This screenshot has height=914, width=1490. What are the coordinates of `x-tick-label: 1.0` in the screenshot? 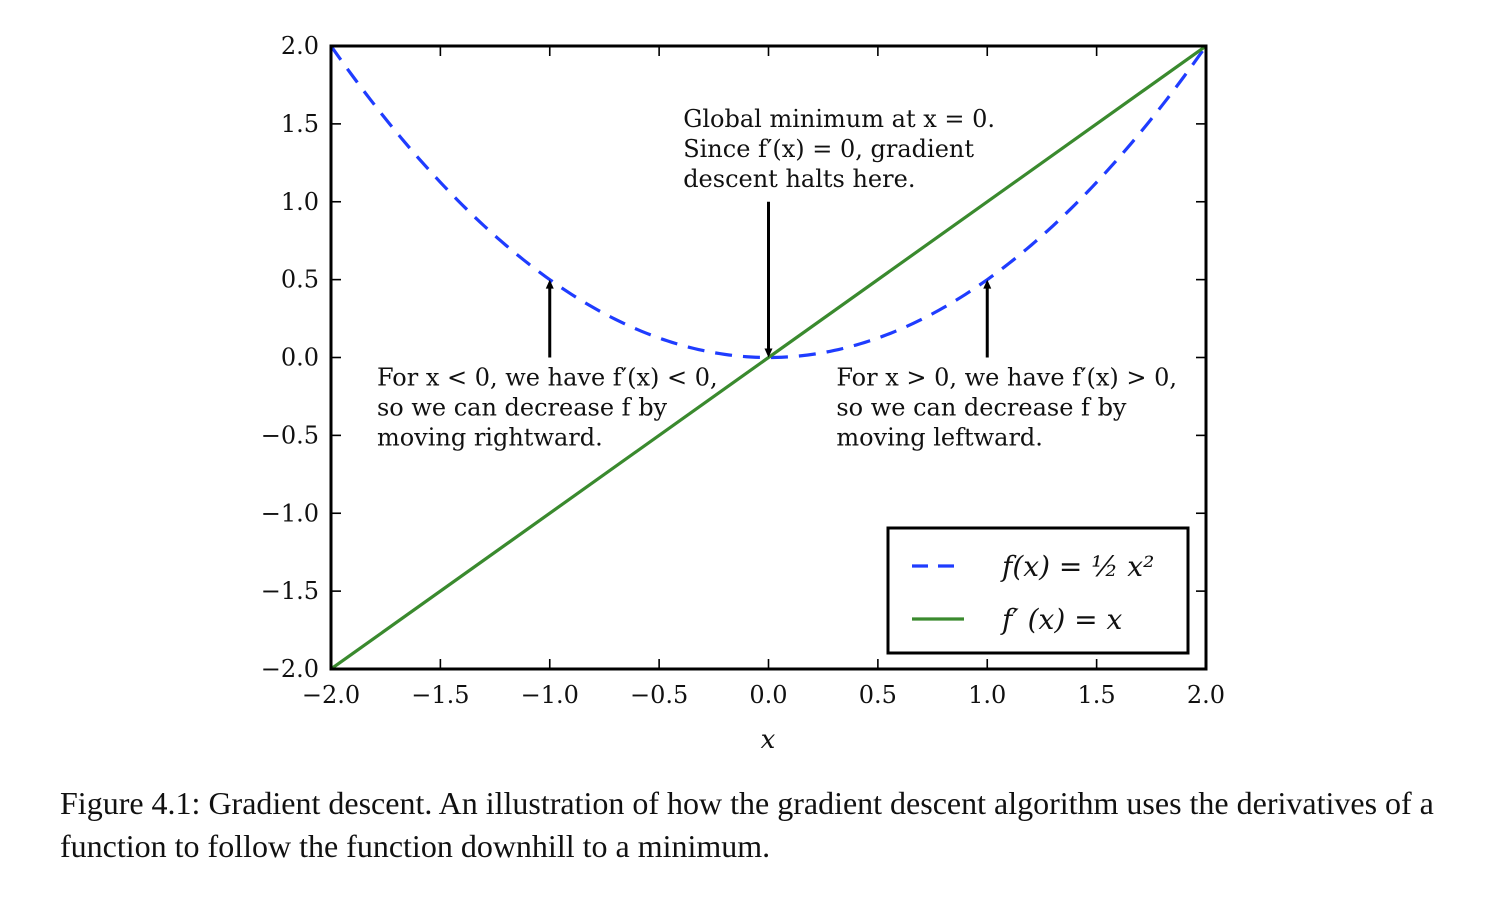 It's located at (987, 695).